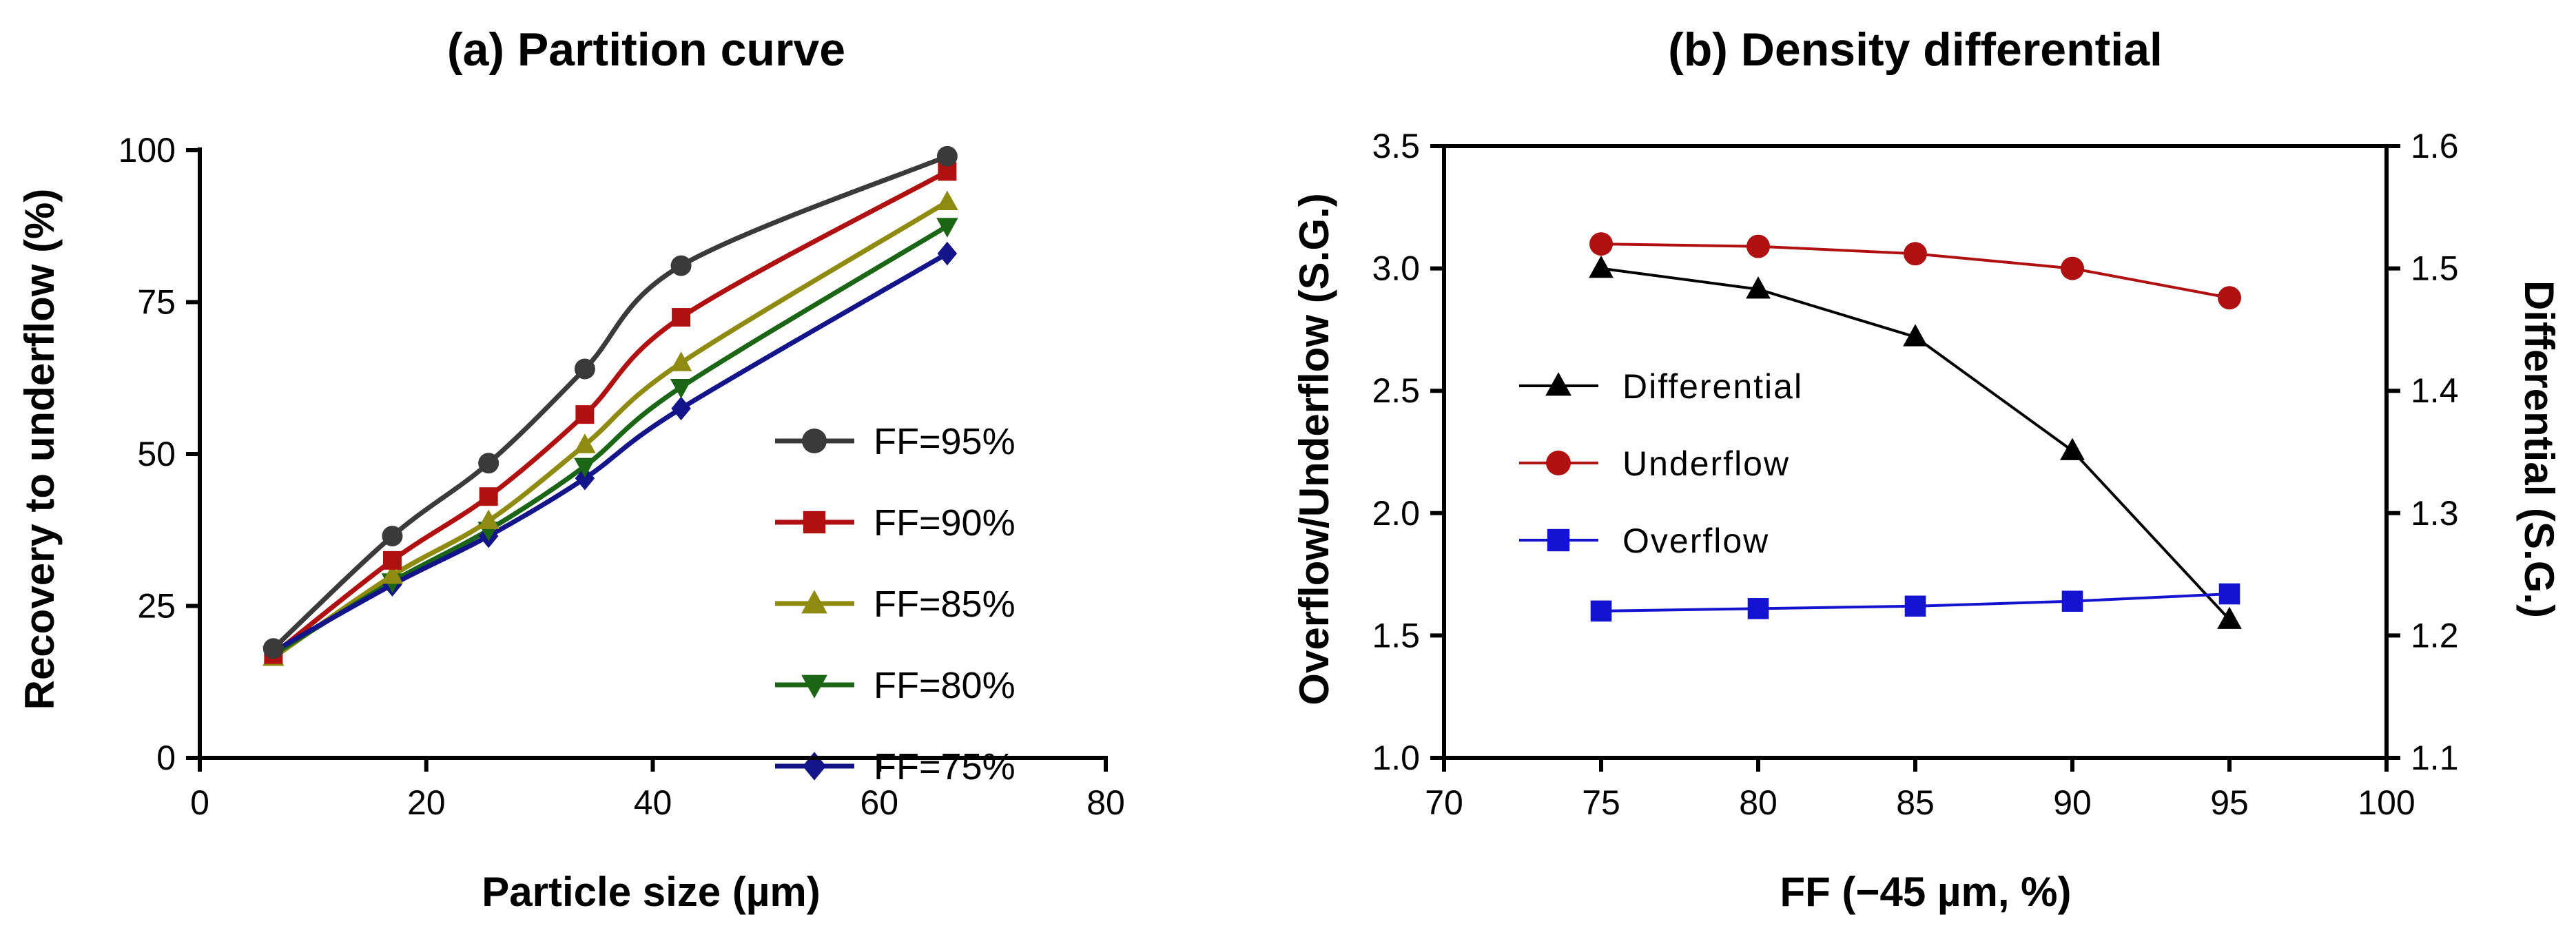 This screenshot has width=2576, height=937. I want to click on chart-a-y-tick-label: 50, so click(156, 454).